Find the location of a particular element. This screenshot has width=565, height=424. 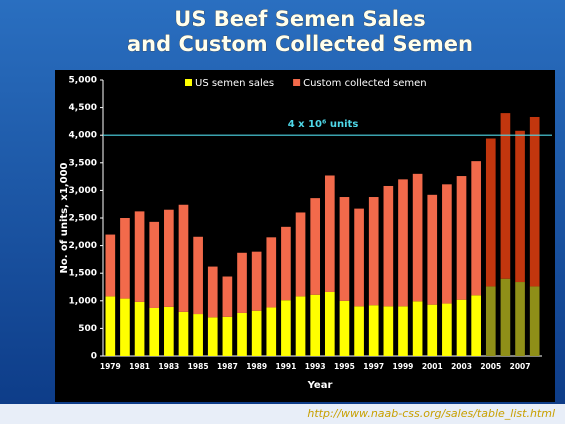

y-tick-label: 4,000 is located at coordinates (83, 136).